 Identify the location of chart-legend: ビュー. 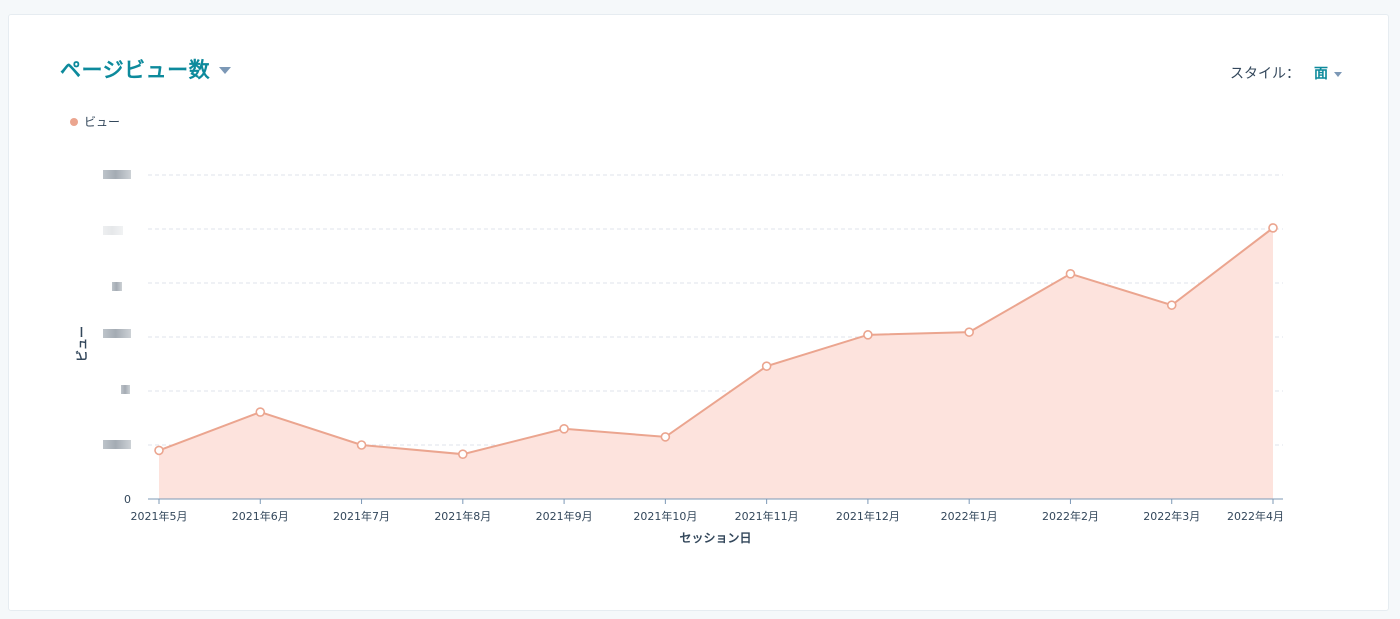
(95, 121).